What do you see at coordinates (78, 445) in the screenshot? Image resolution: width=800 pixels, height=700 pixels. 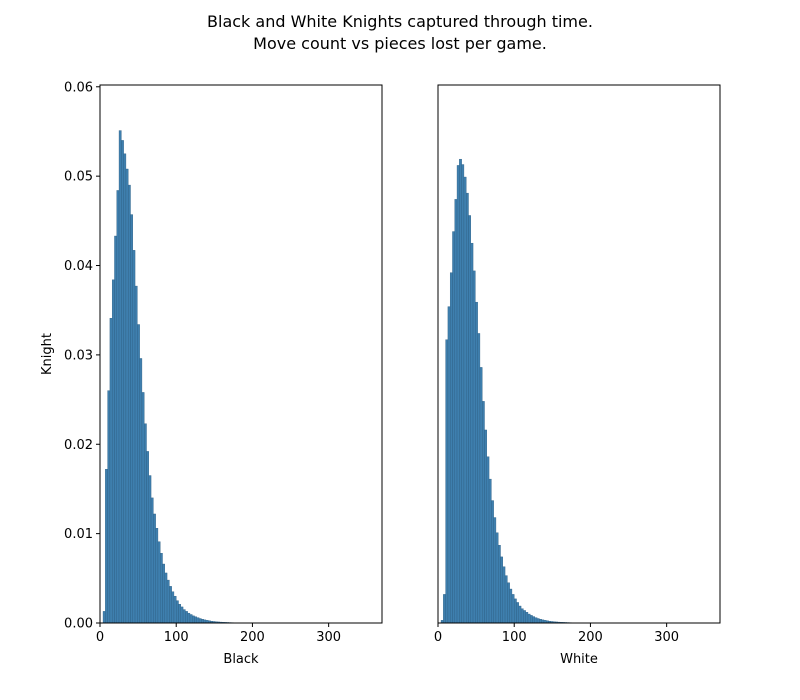 I see `y-tick-label: 0.02` at bounding box center [78, 445].